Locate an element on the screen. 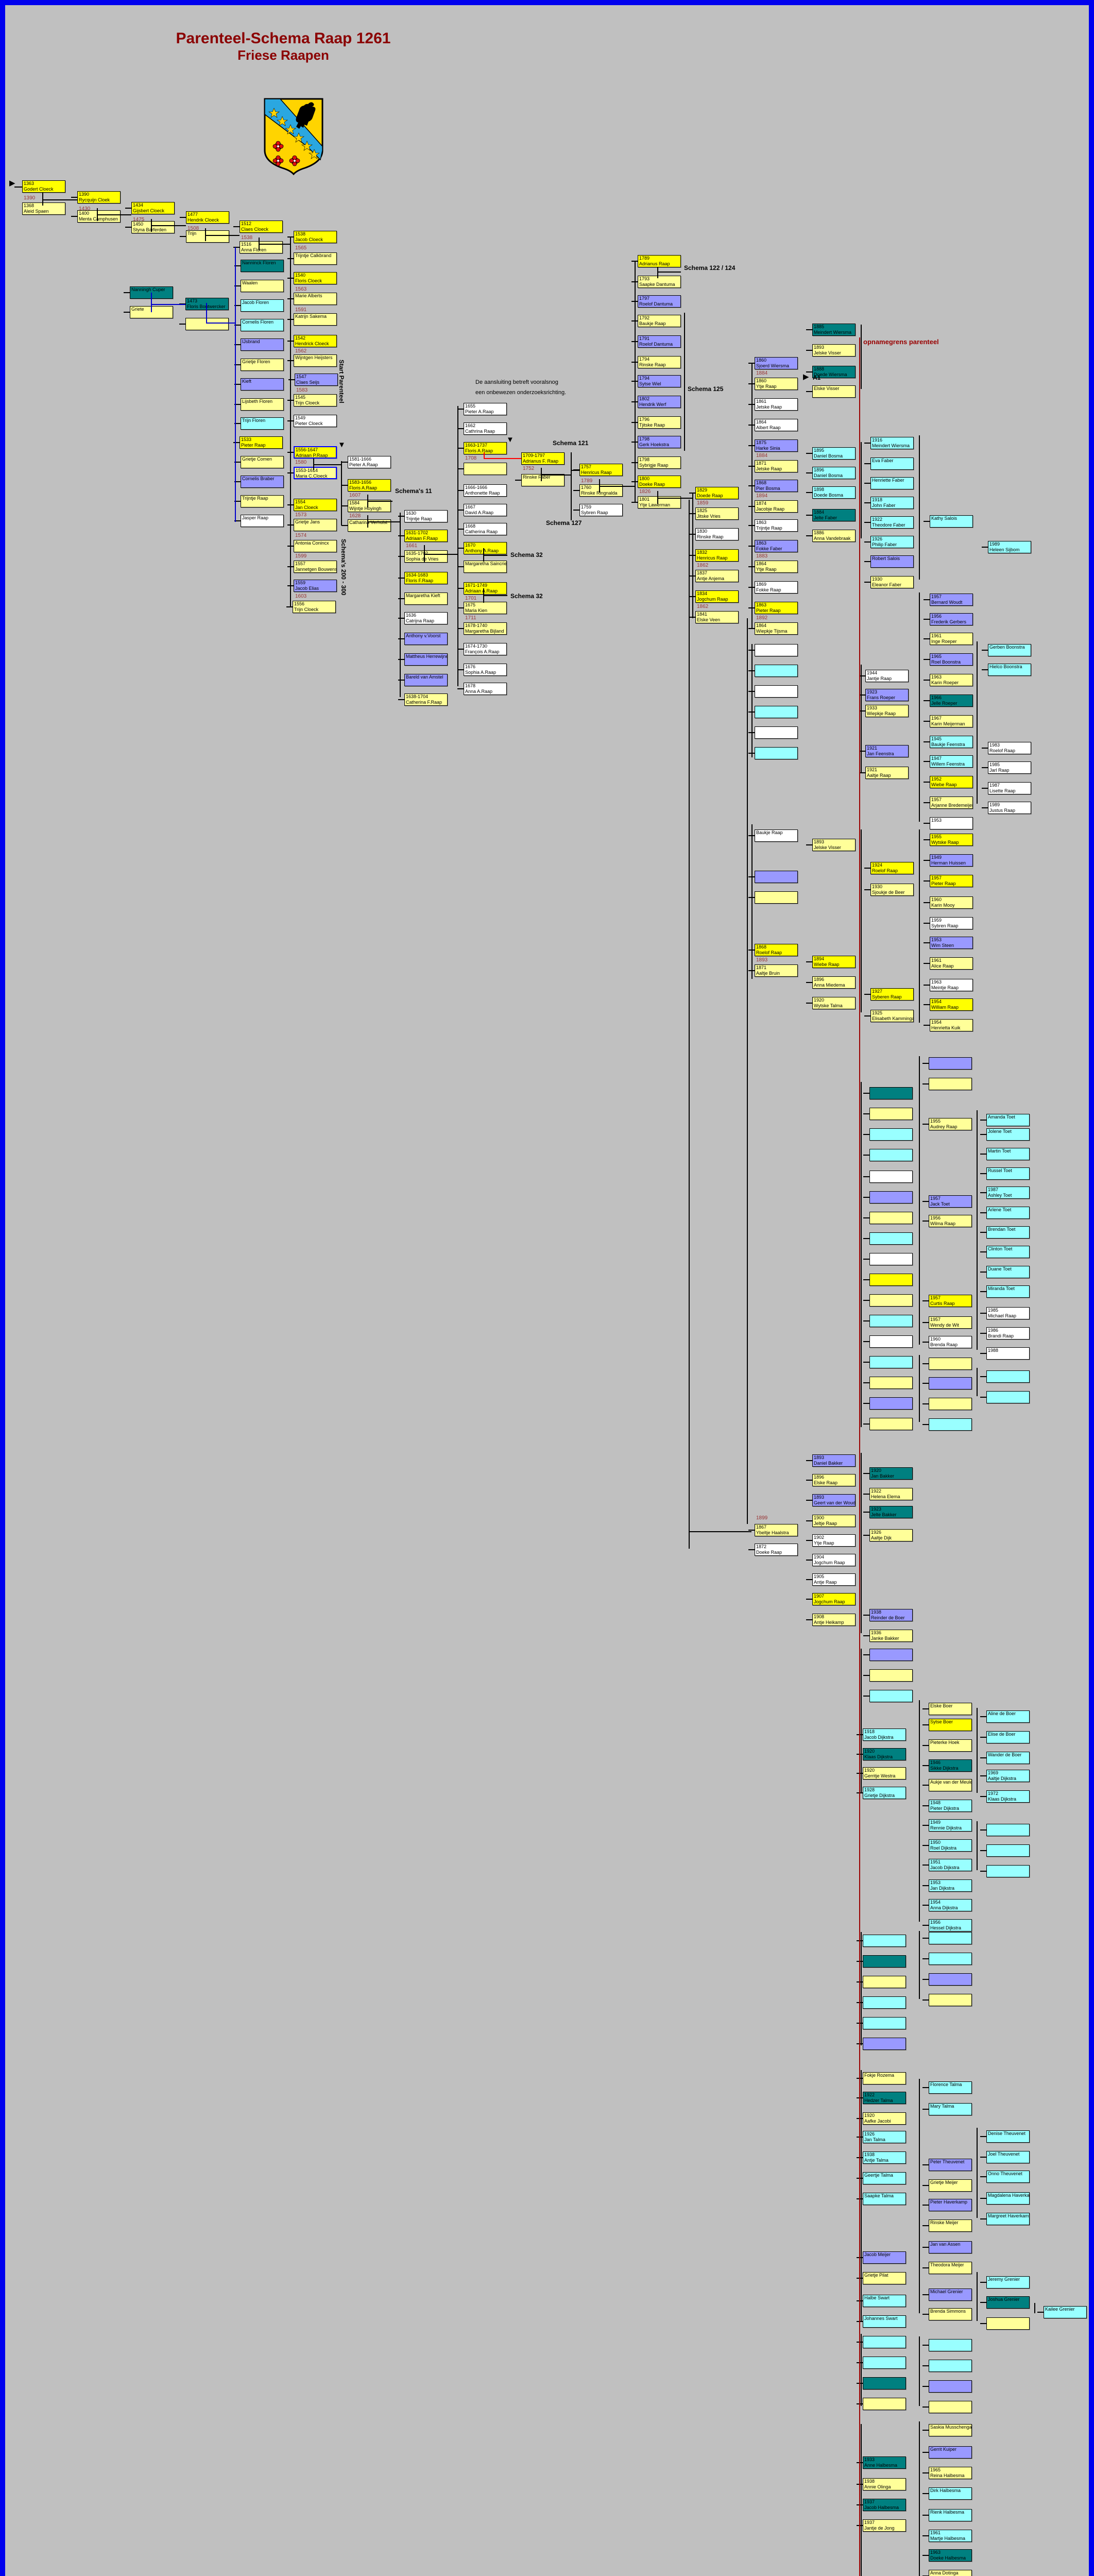  person-box: Jacob Floren is located at coordinates (263, 305).